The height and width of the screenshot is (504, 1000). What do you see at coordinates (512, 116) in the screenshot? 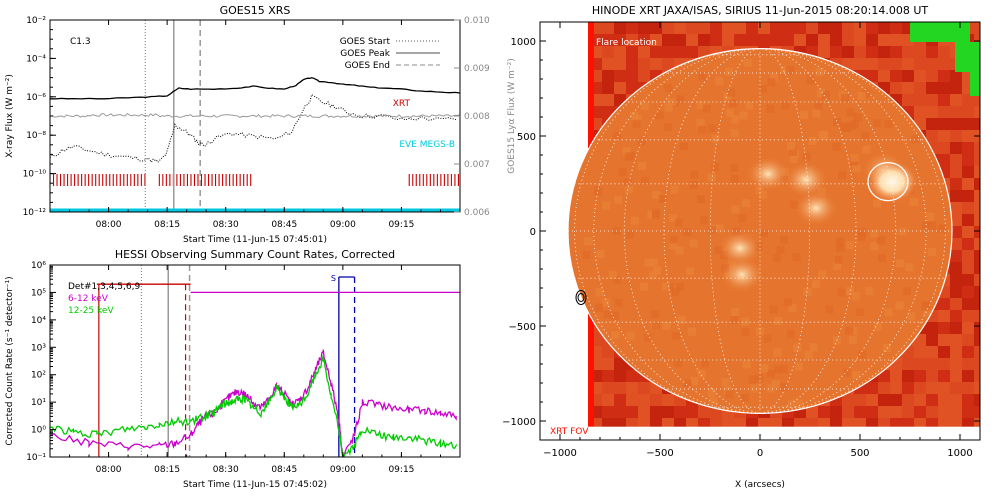
I see `goes-y2label: GOES15 Lyα Flux (W m⁻²)` at bounding box center [512, 116].